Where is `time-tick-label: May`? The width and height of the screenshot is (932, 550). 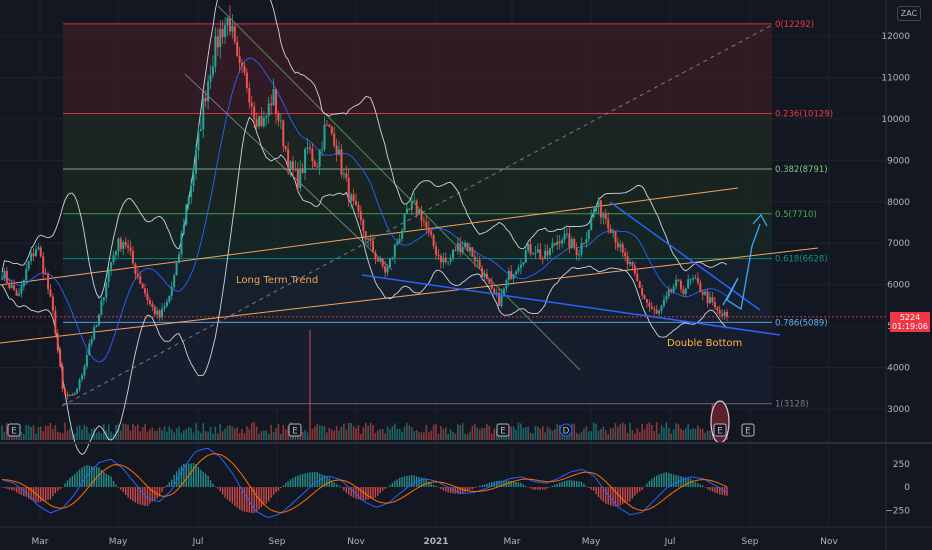 time-tick-label: May is located at coordinates (591, 542).